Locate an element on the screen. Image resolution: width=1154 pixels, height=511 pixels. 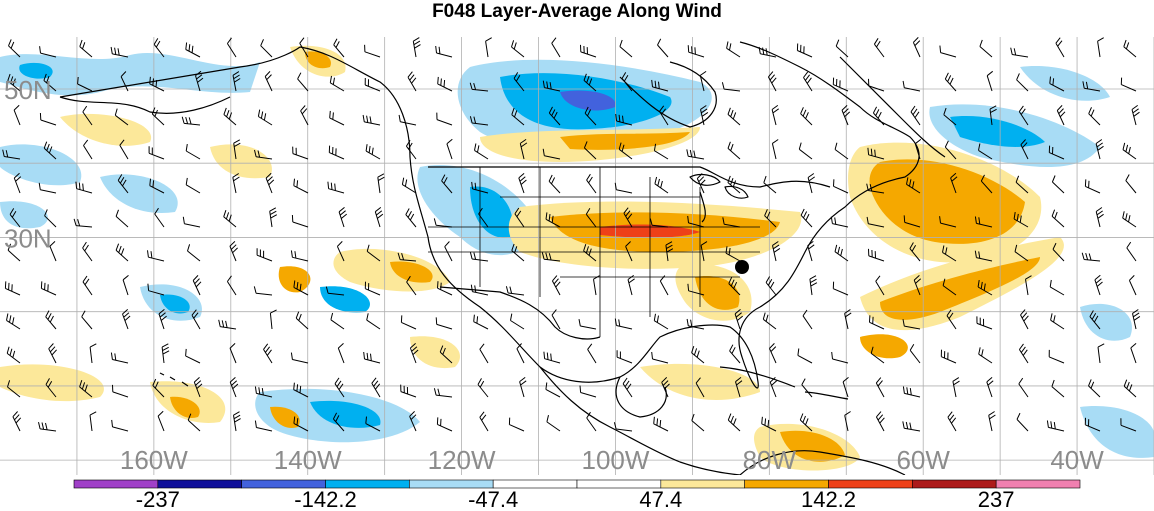
coastline-alaska is located at coordinates (180, 80).